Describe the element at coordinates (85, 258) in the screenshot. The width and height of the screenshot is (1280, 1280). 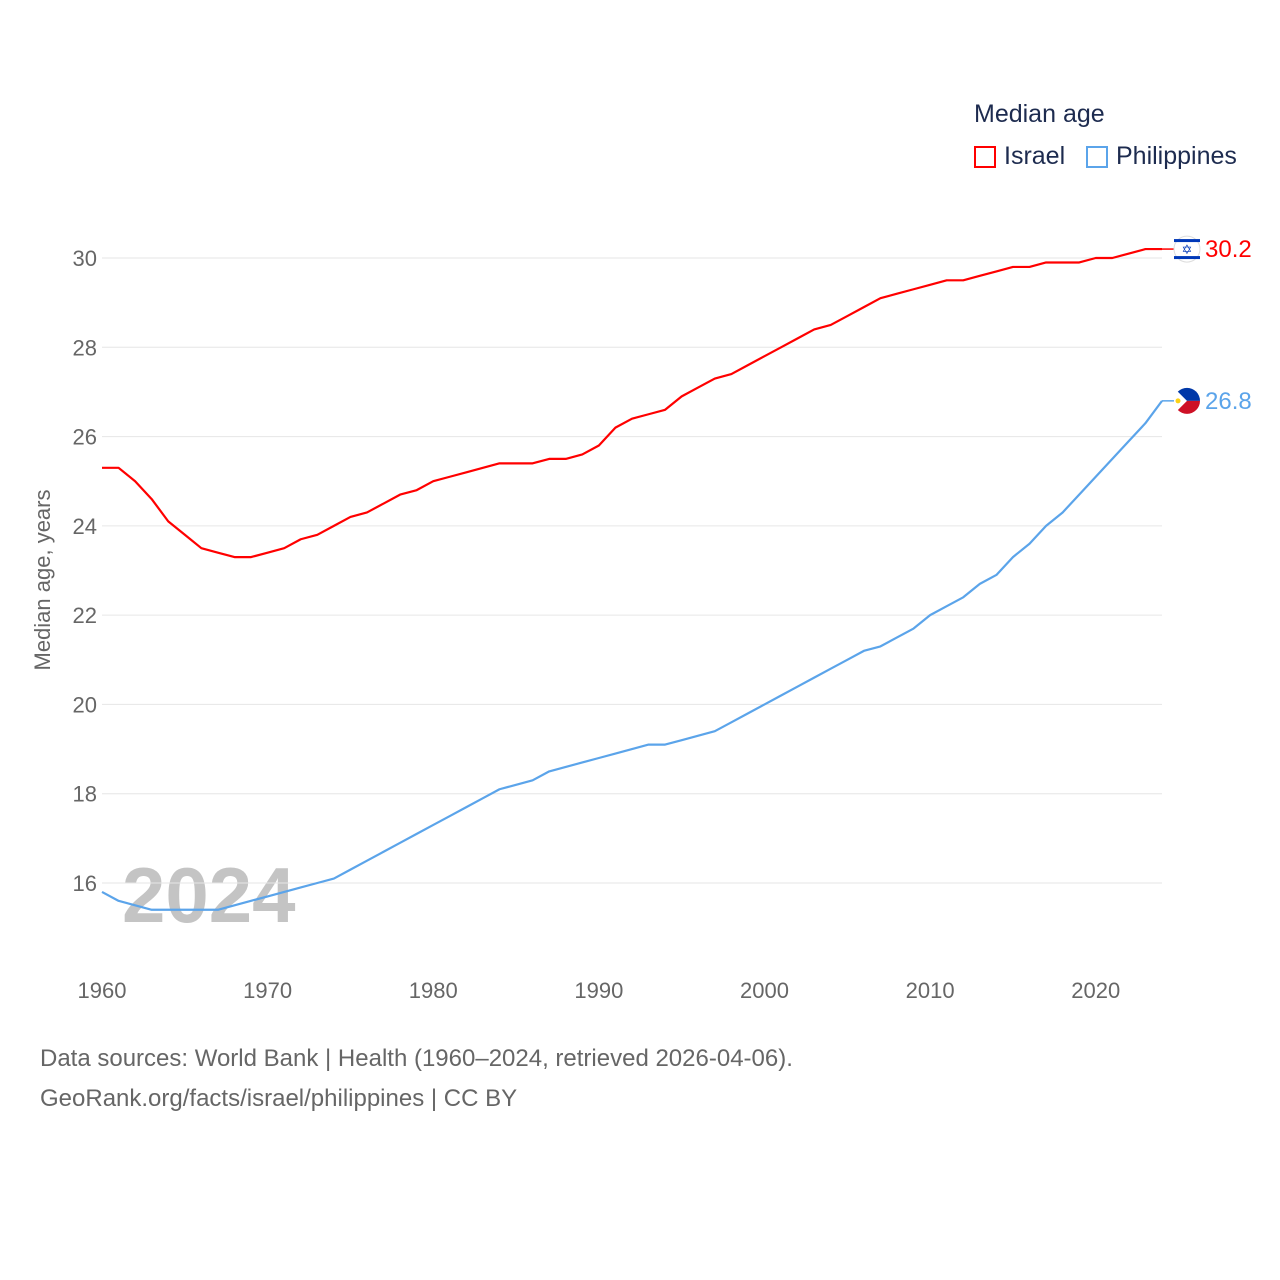
I see `y-tick-label: 30` at that location.